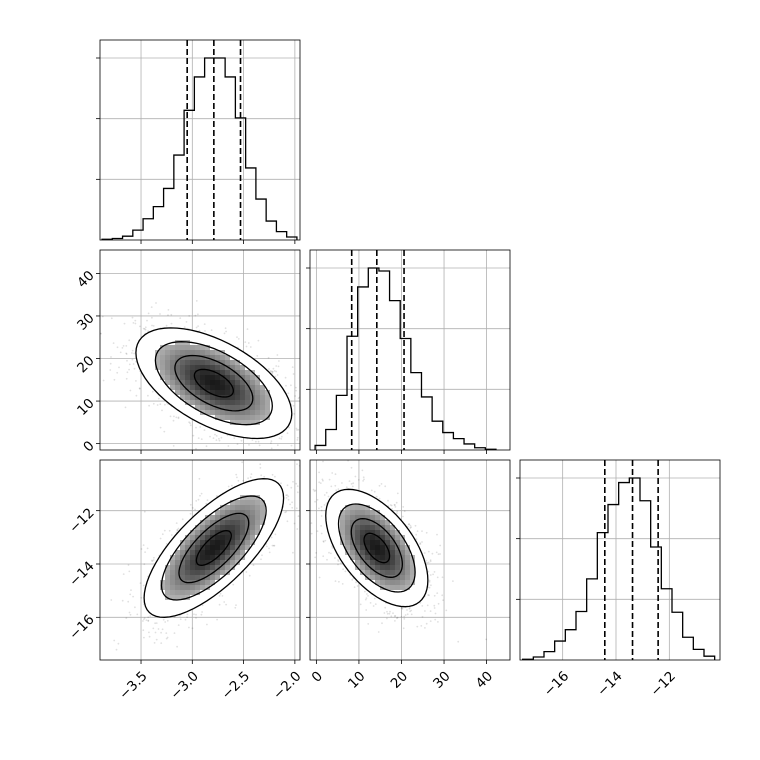  I want to click on density-body, so click(198, 375).